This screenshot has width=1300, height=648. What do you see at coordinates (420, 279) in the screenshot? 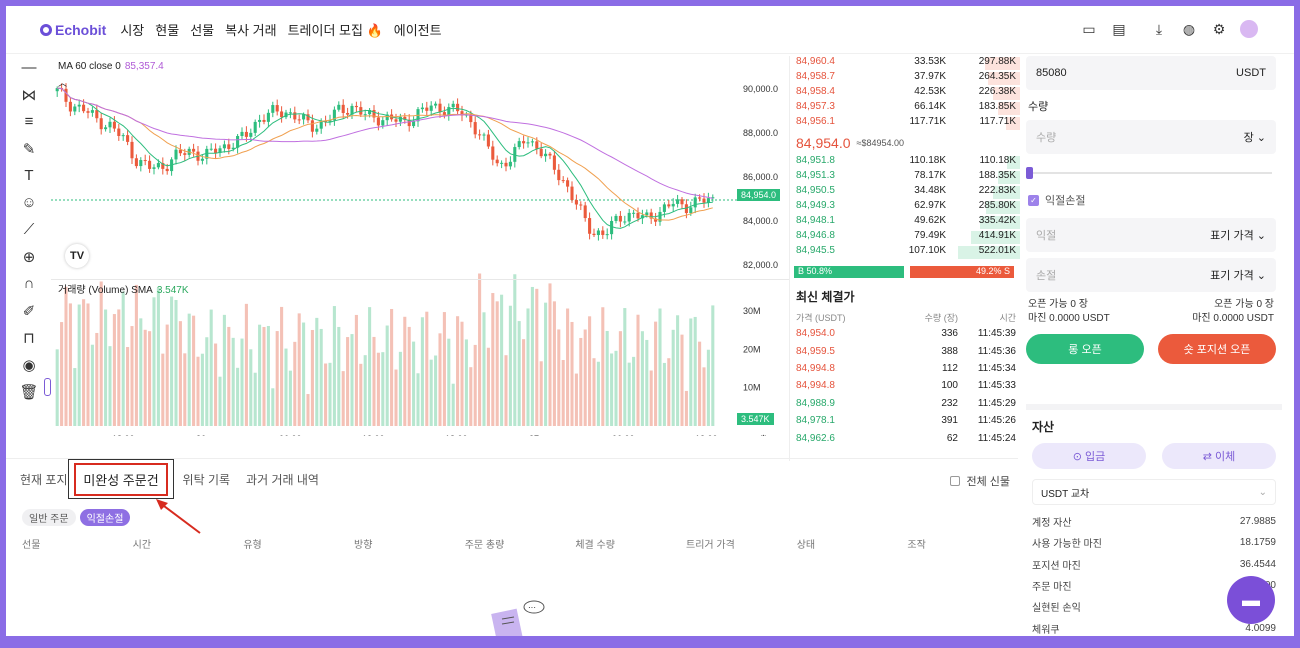
I see `pane-divider` at bounding box center [420, 279].